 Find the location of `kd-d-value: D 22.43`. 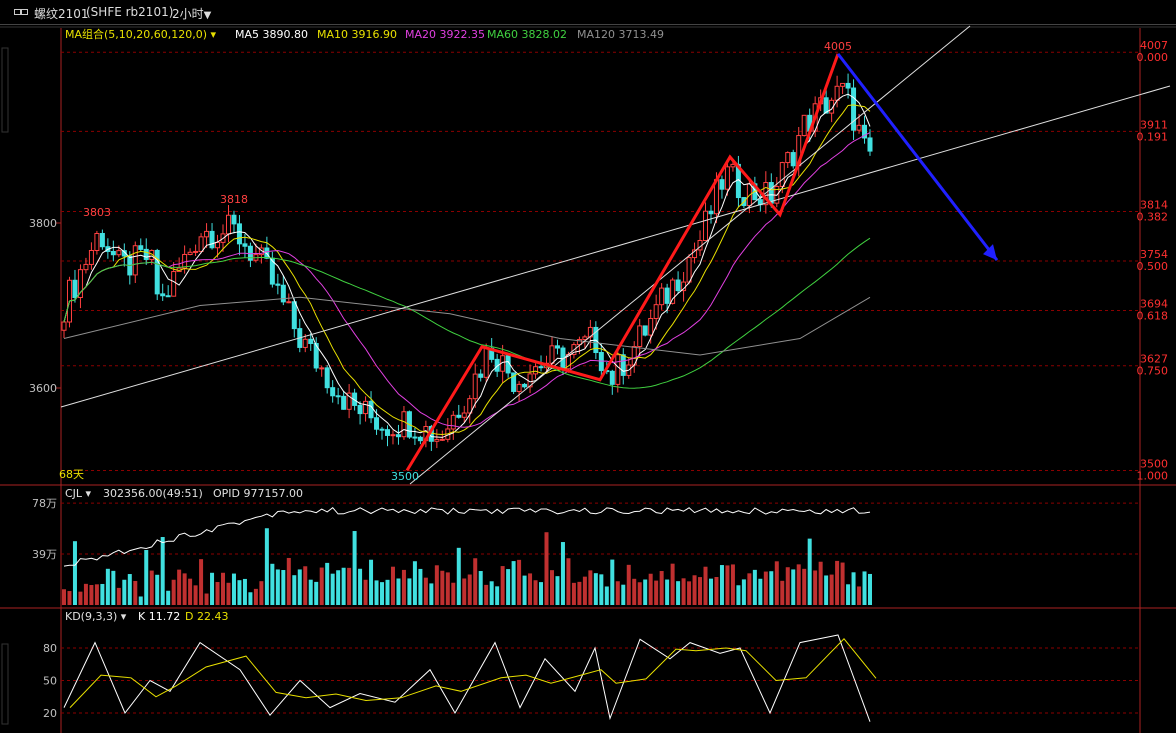

kd-d-value: D 22.43 is located at coordinates (206, 616).